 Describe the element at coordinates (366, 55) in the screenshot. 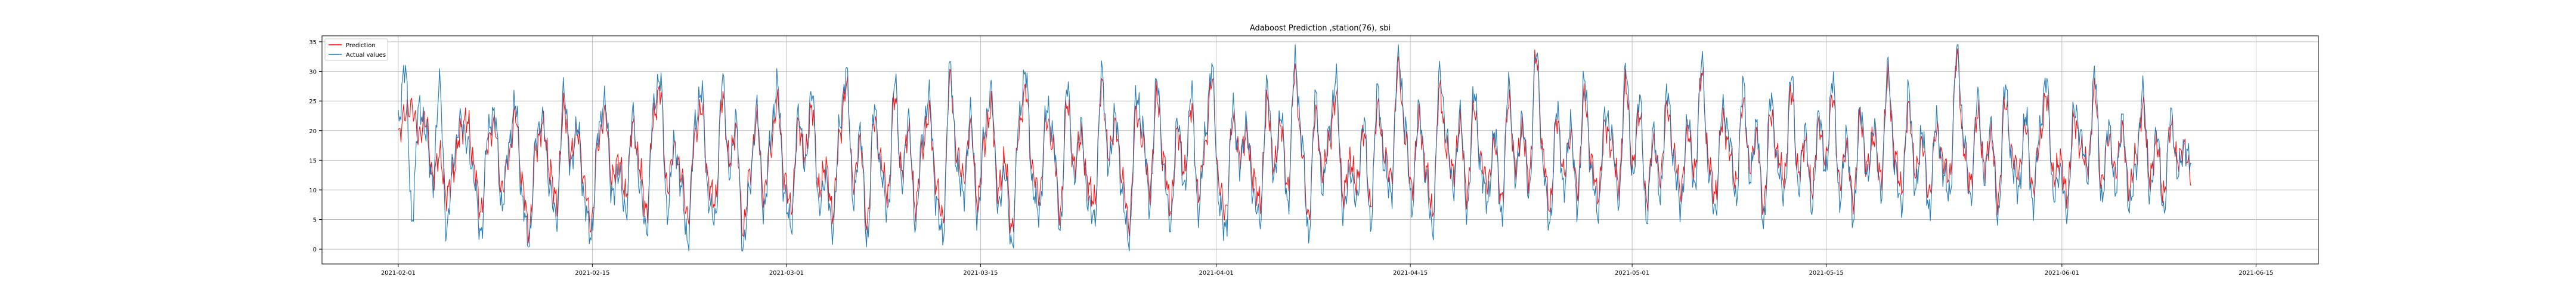

I see `legend-label-actual: Actual values` at that location.